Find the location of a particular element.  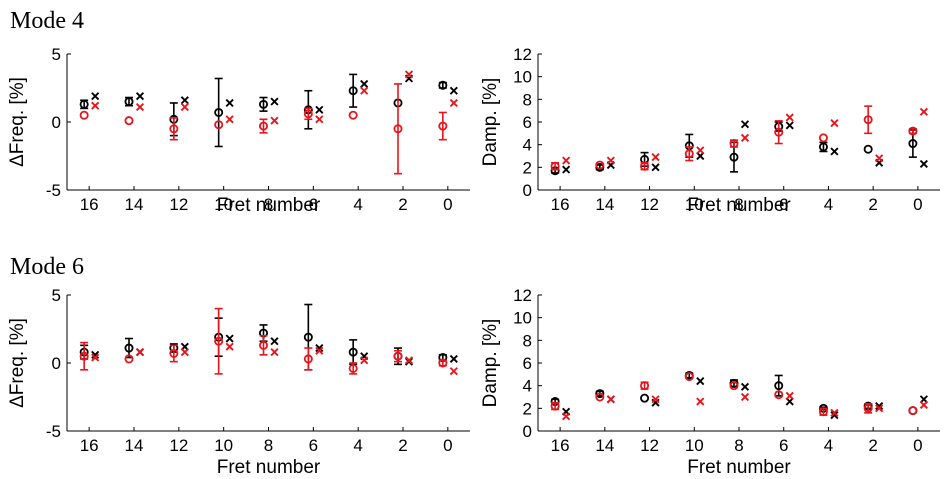

y-tick-label: 2 is located at coordinates (527, 167).